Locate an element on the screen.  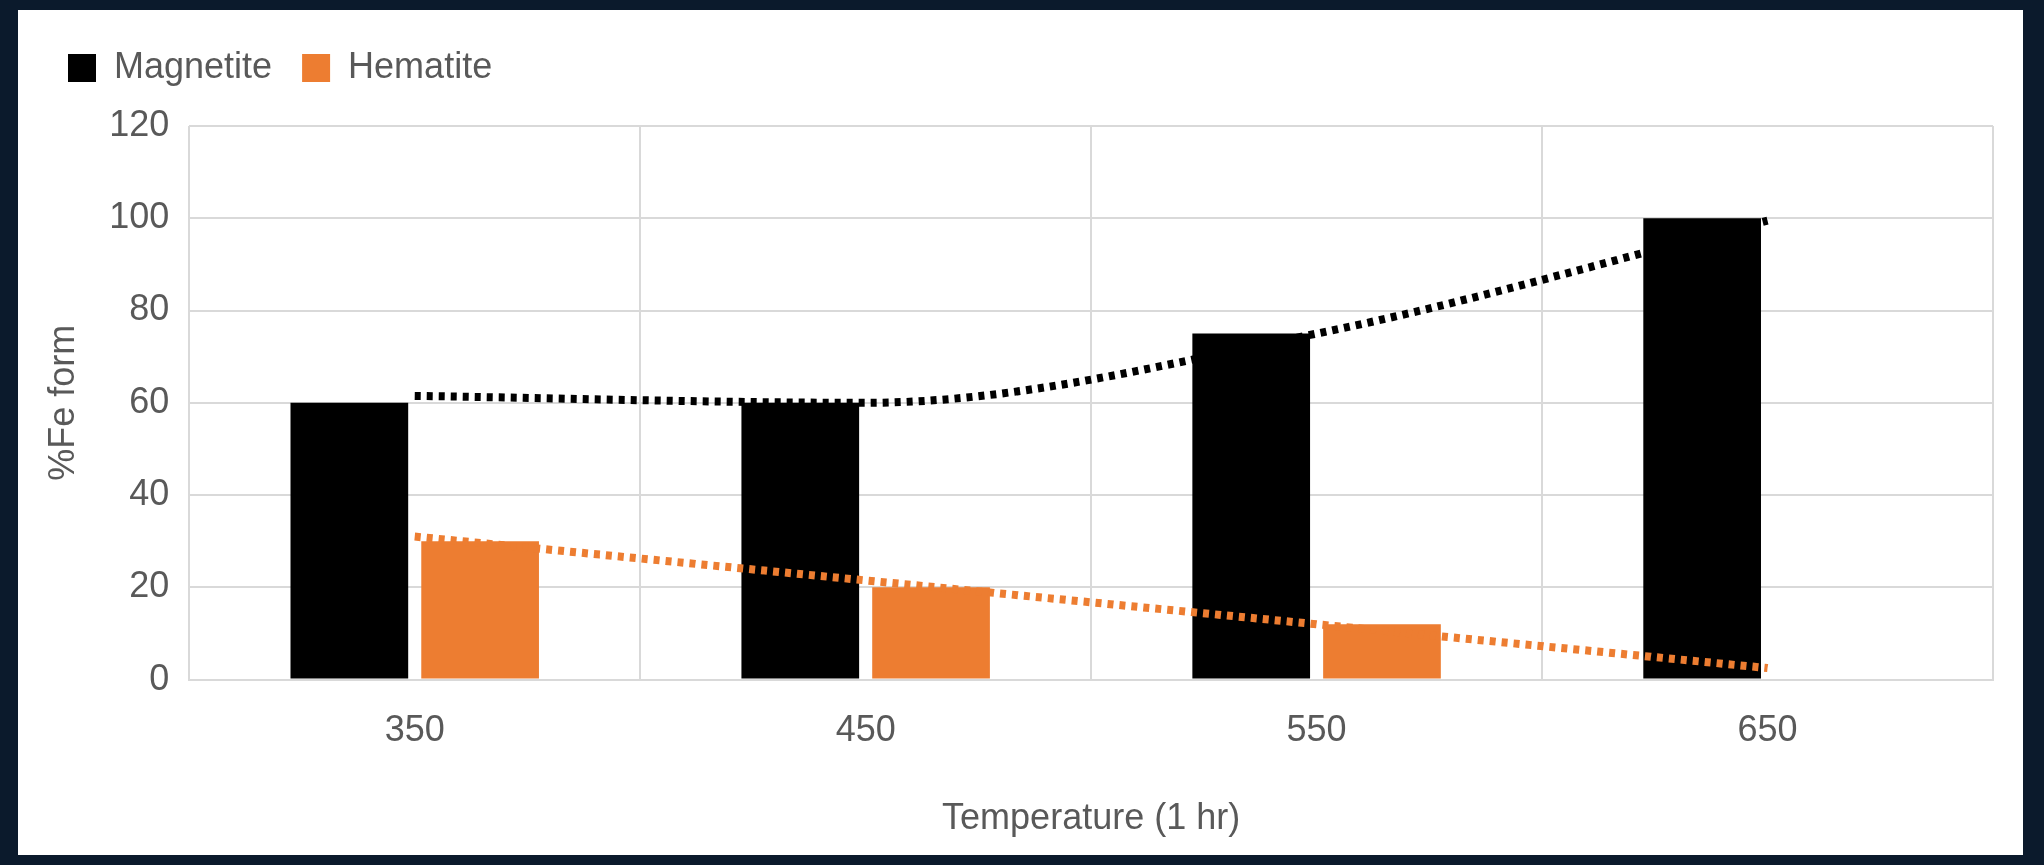
legend-label: Hematite is located at coordinates (420, 65).